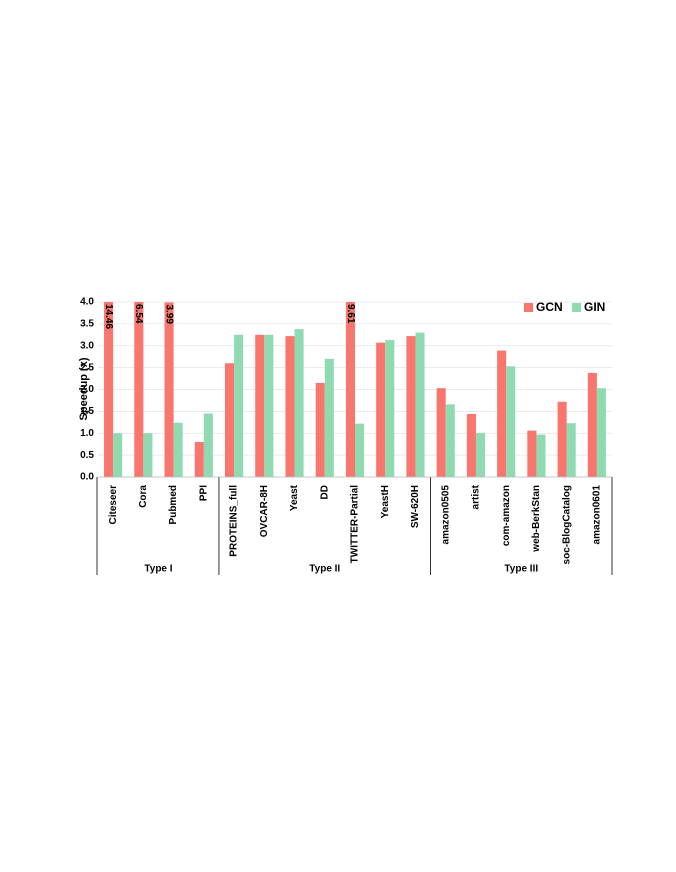 This screenshot has height=872, width=676. What do you see at coordinates (476, 496) in the screenshot?
I see `x-tick-label: artist` at bounding box center [476, 496].